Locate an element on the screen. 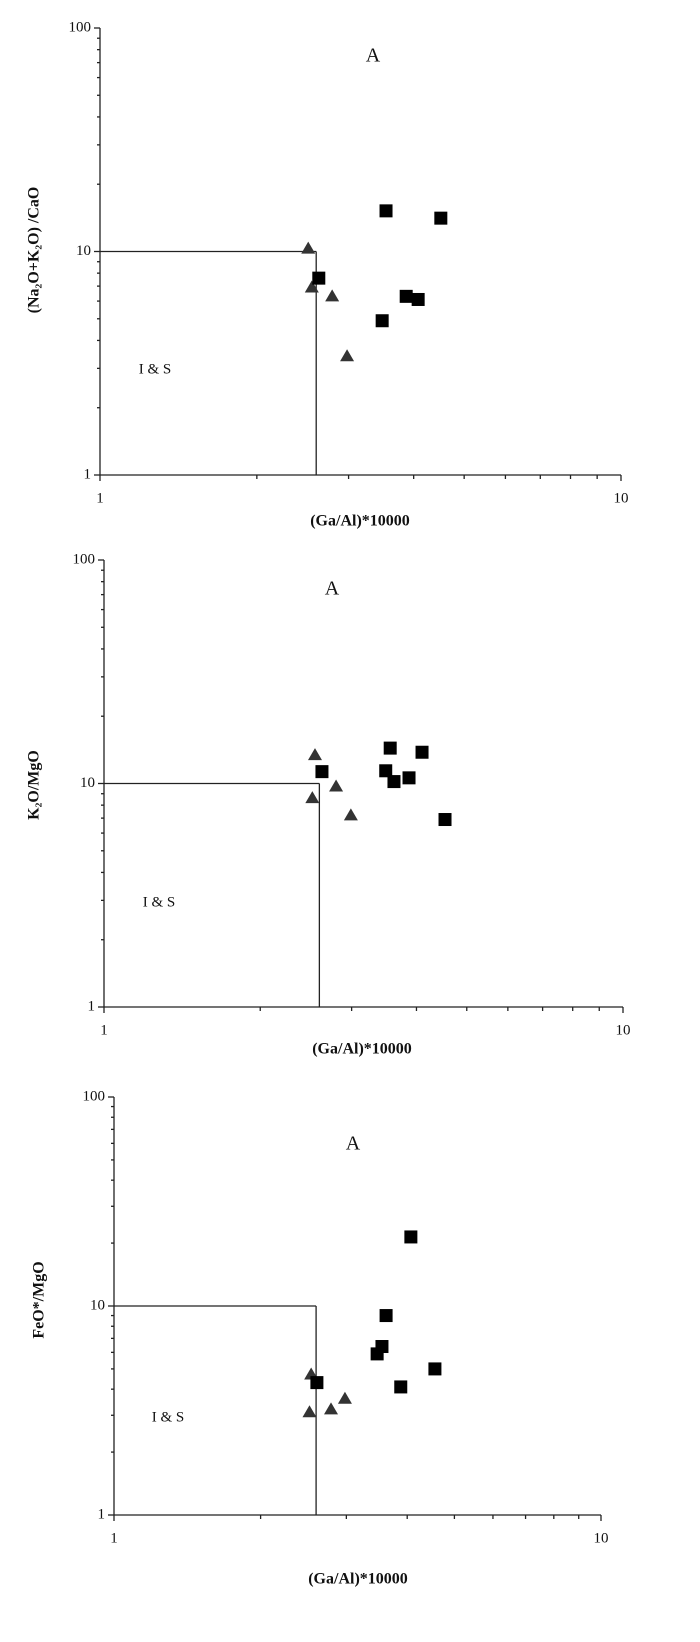 The height and width of the screenshot is (1642, 700). y-axis-label: (Na₂O+K₂O) /CaO is located at coordinates (34, 250).